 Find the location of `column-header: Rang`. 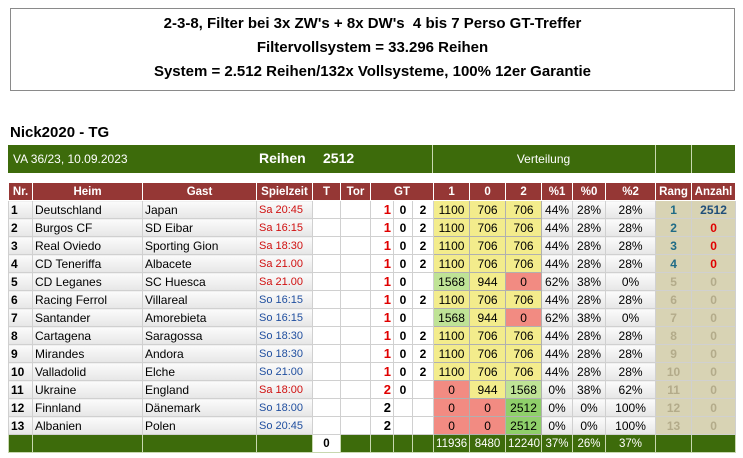

column-header: Rang is located at coordinates (674, 191).